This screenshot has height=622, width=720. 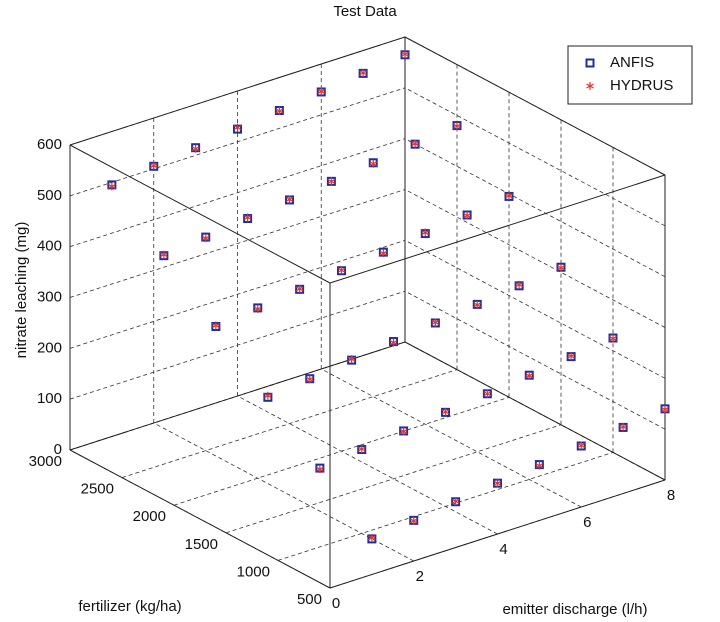 What do you see at coordinates (49, 347) in the screenshot?
I see `z-tick-label: 200` at bounding box center [49, 347].